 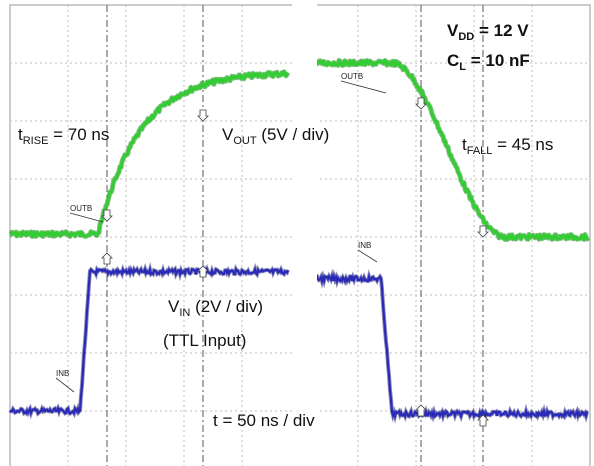 What do you see at coordinates (203, 115) in the screenshot?
I see `rise-end-marker-icon` at bounding box center [203, 115].